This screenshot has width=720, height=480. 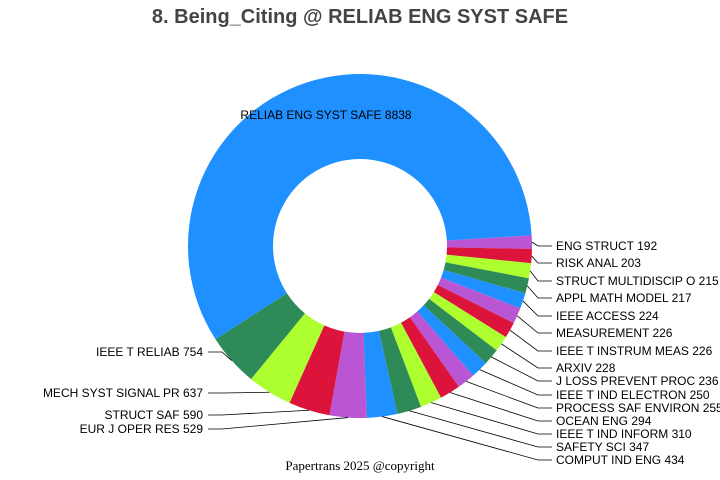 I want to click on slice-label: MECH SYST SIGNAL PR 637, so click(x=123, y=393).